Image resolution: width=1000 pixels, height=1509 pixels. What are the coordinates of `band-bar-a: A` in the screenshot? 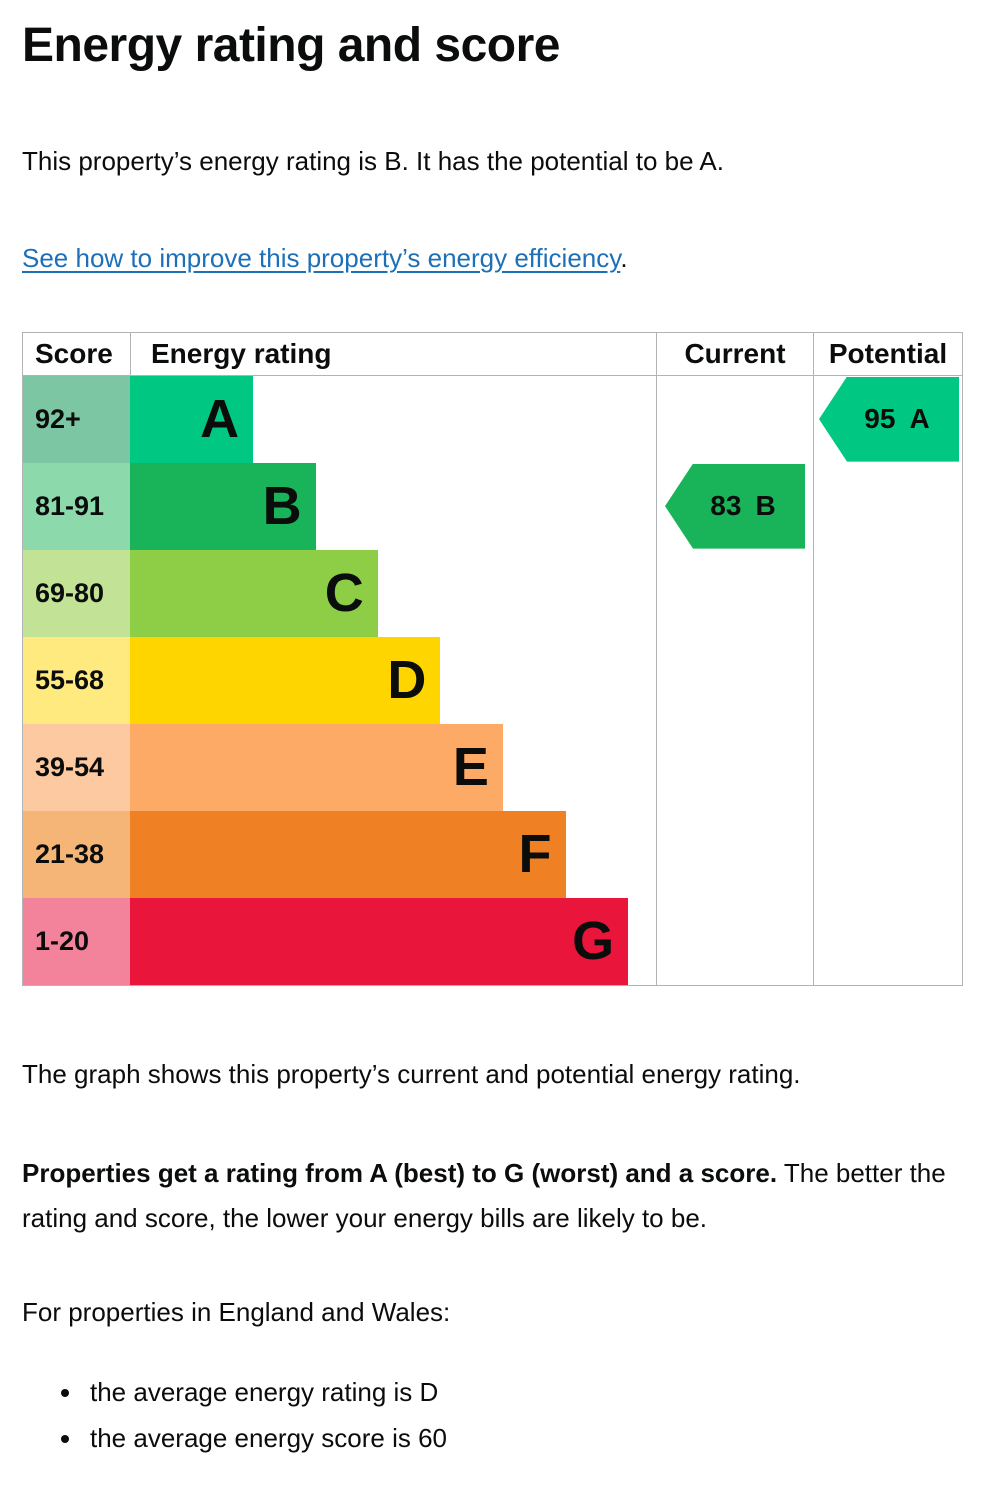 It's located at (192, 419).